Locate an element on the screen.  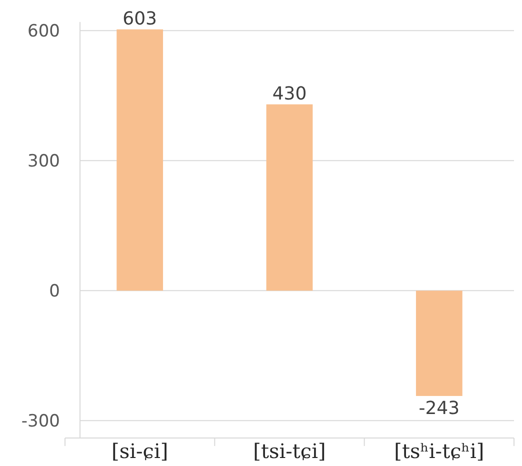
x-tick-label: [si-ɕi] is located at coordinates (140, 451).